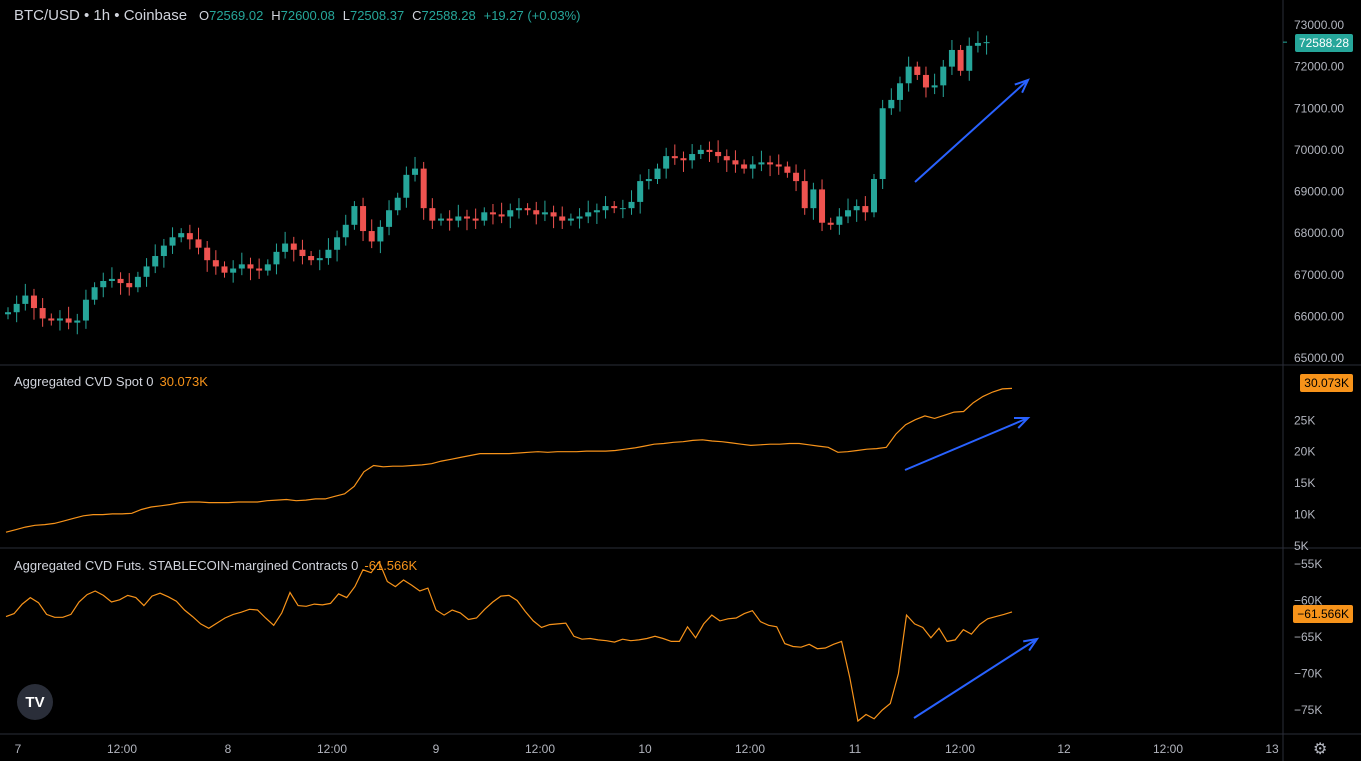 The height and width of the screenshot is (761, 1361). Describe the element at coordinates (1319, 233) in the screenshot. I see `price-axis-label: 68000.00` at that location.